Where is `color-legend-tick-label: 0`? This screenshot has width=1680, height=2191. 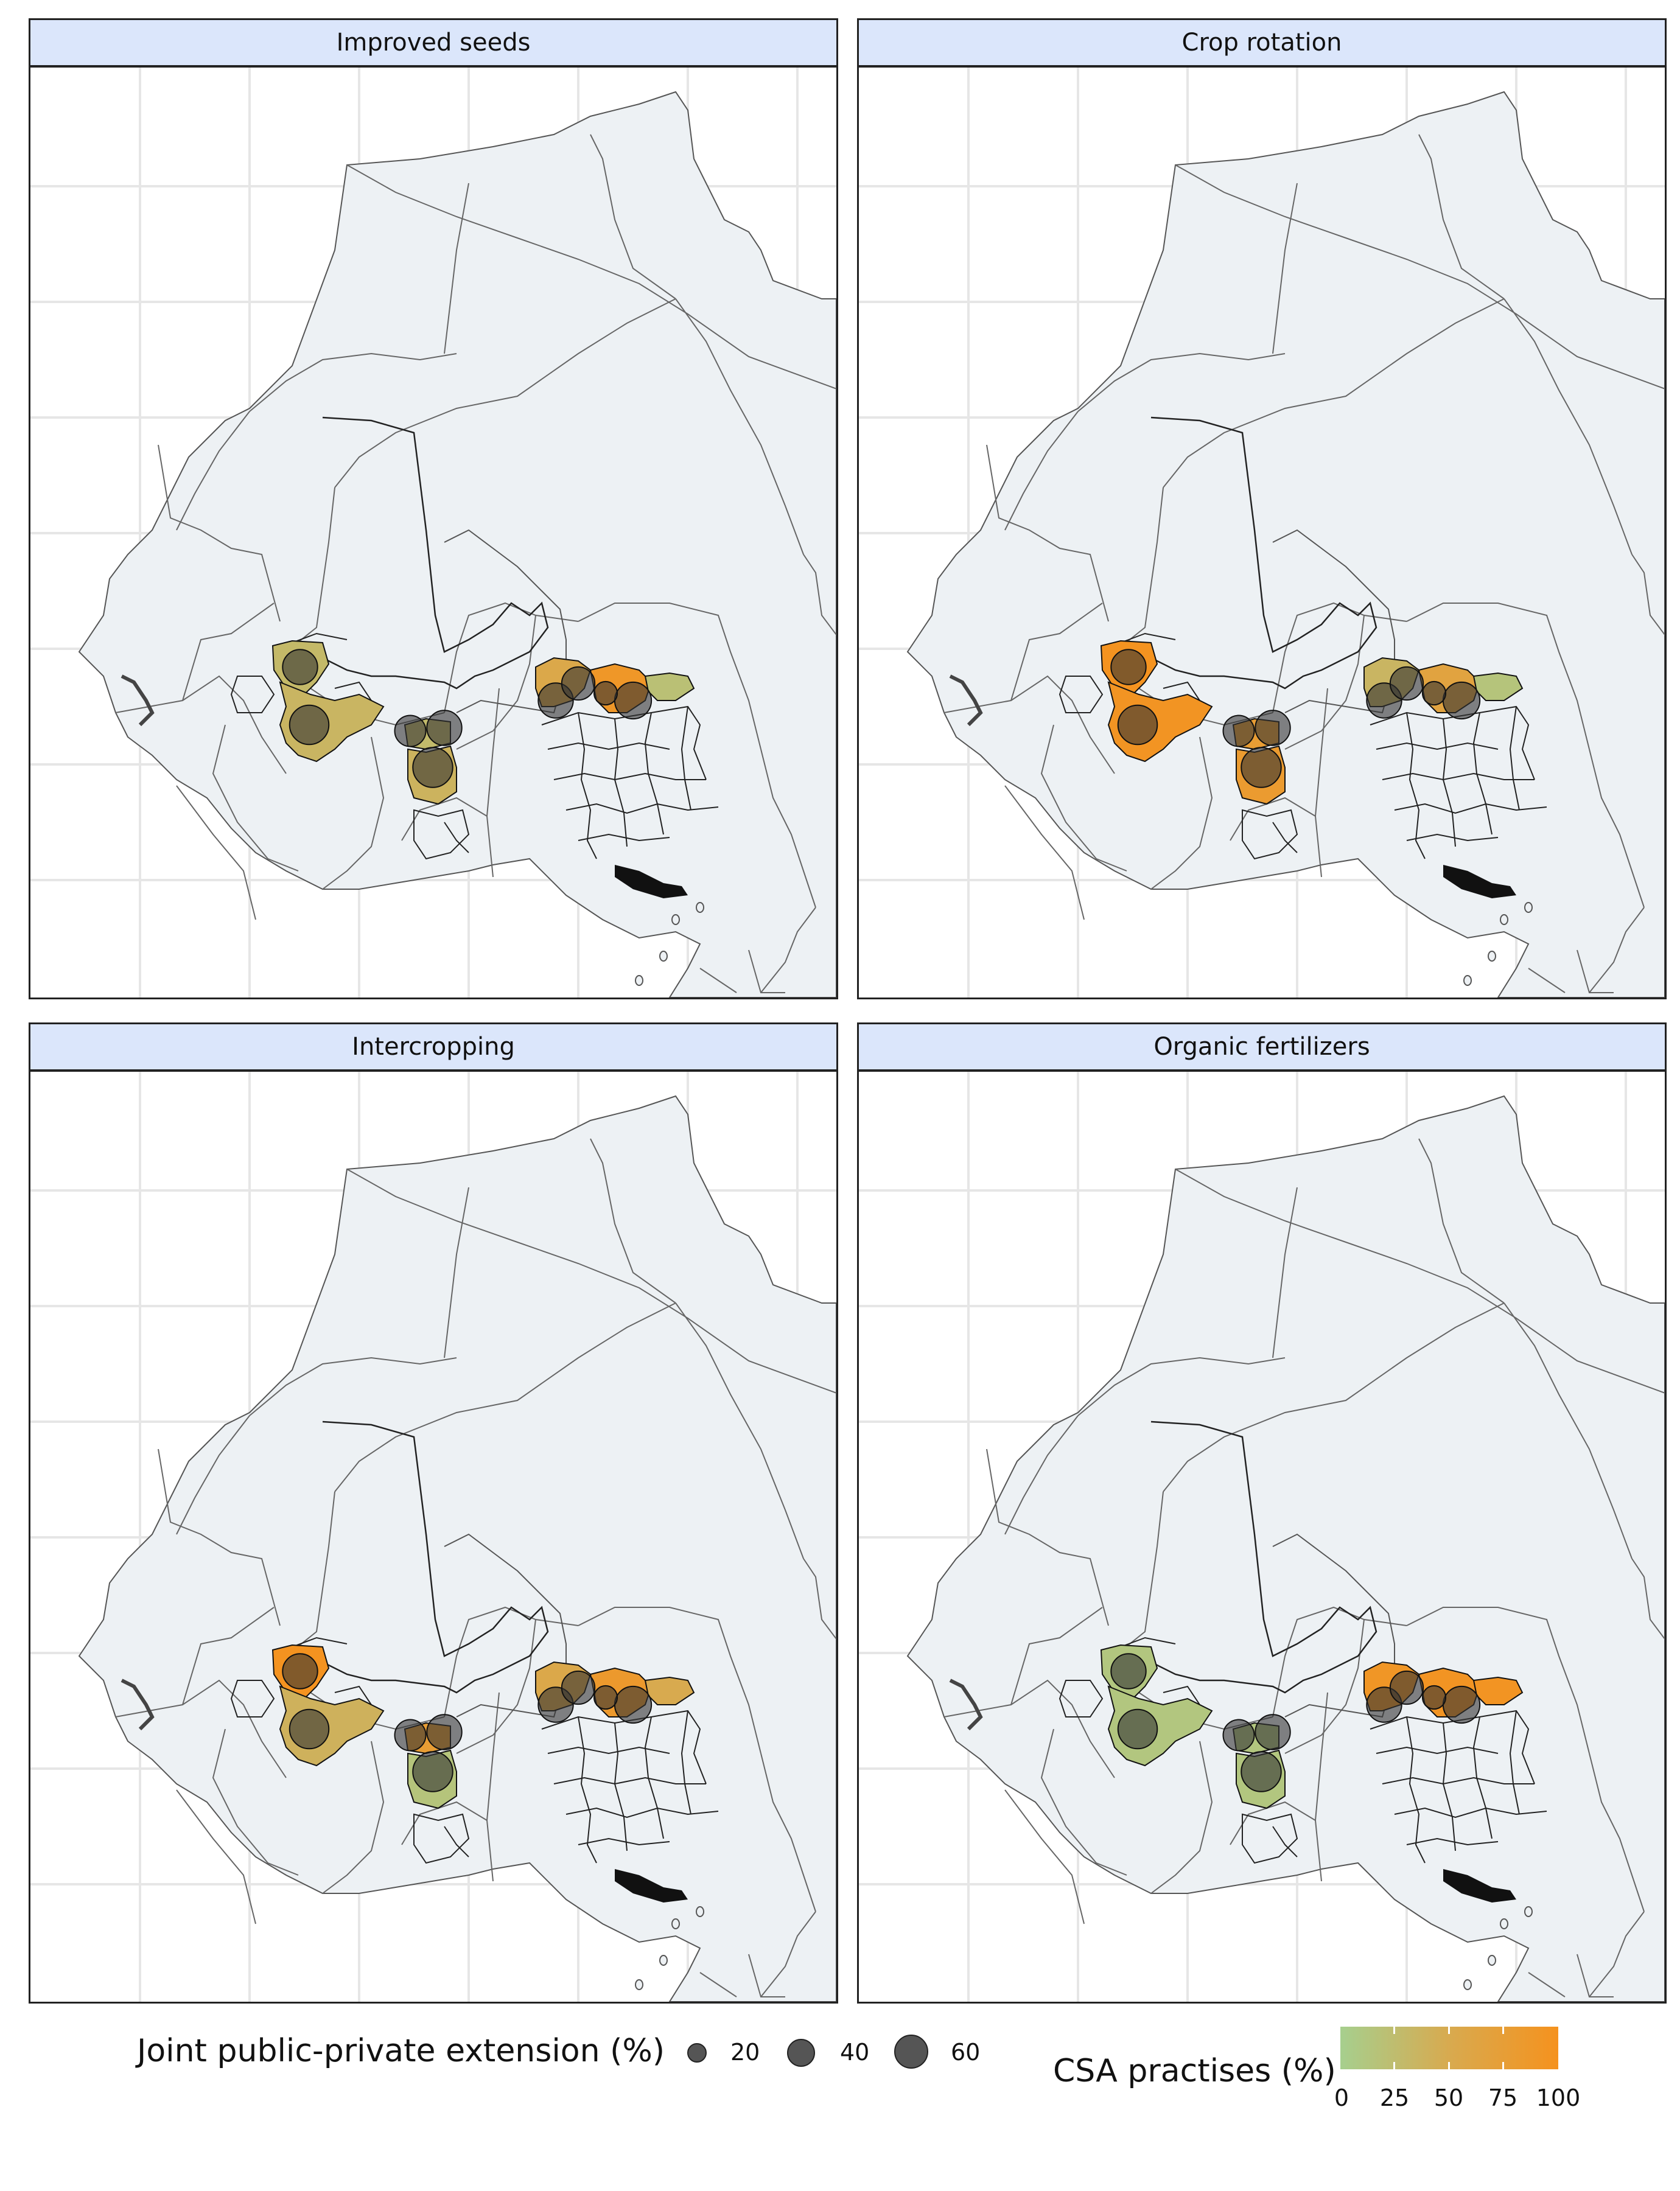
color-legend-tick-label: 0 is located at coordinates (1341, 2097).